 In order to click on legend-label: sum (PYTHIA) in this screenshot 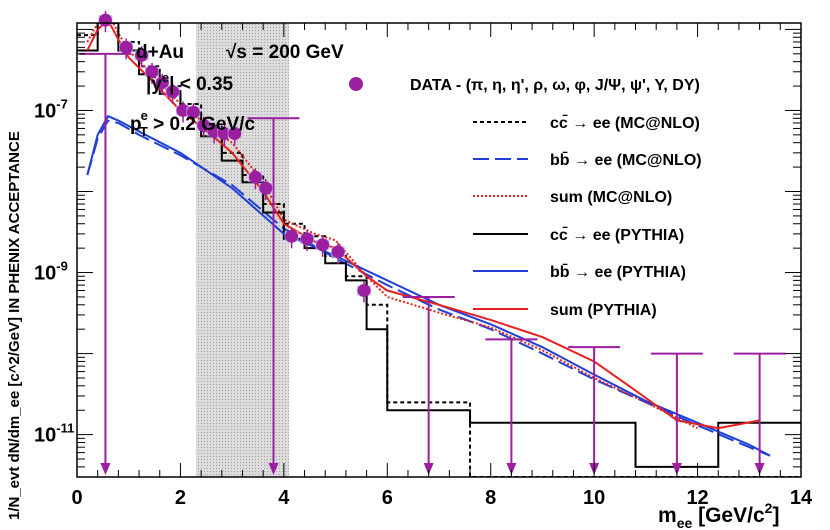, I will do `click(603, 310)`.